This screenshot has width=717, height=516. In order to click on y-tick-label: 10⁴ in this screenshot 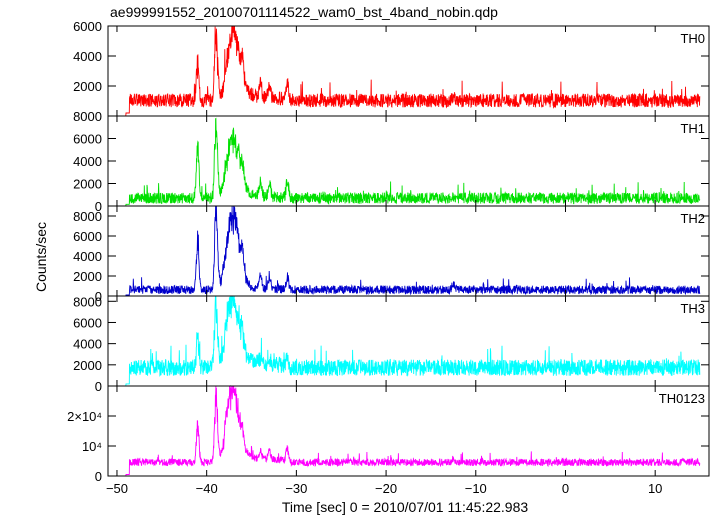, I will do `click(92, 446)`.